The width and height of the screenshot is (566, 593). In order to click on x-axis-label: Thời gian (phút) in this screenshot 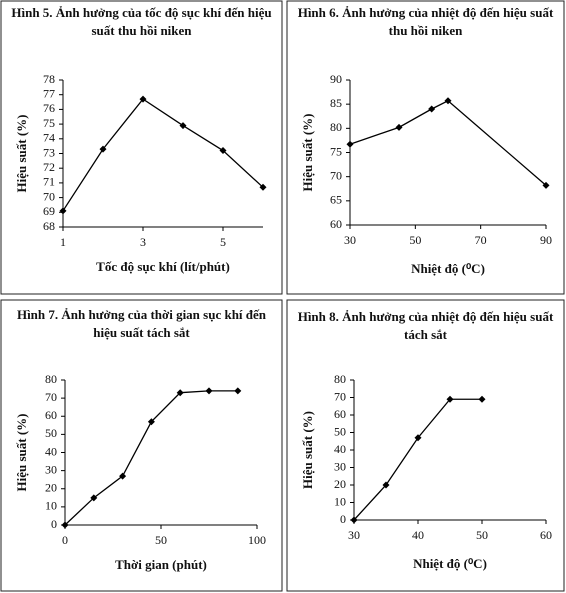, I will do `click(161, 564)`.